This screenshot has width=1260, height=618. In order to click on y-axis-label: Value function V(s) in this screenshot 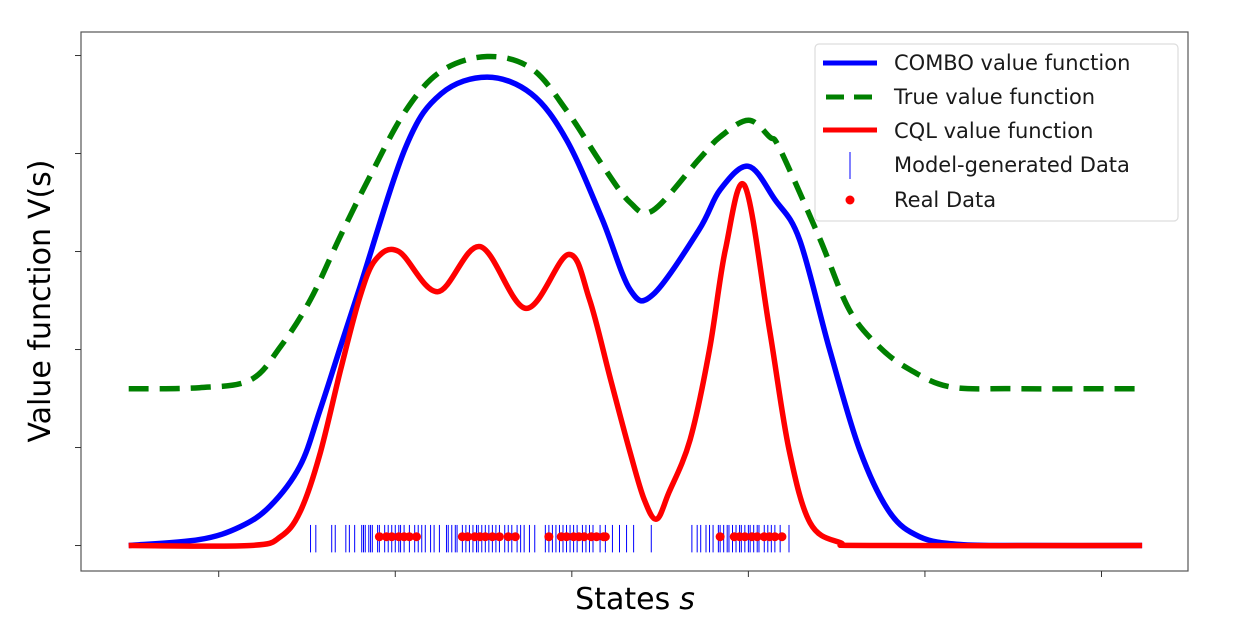, I will do `click(40, 300)`.